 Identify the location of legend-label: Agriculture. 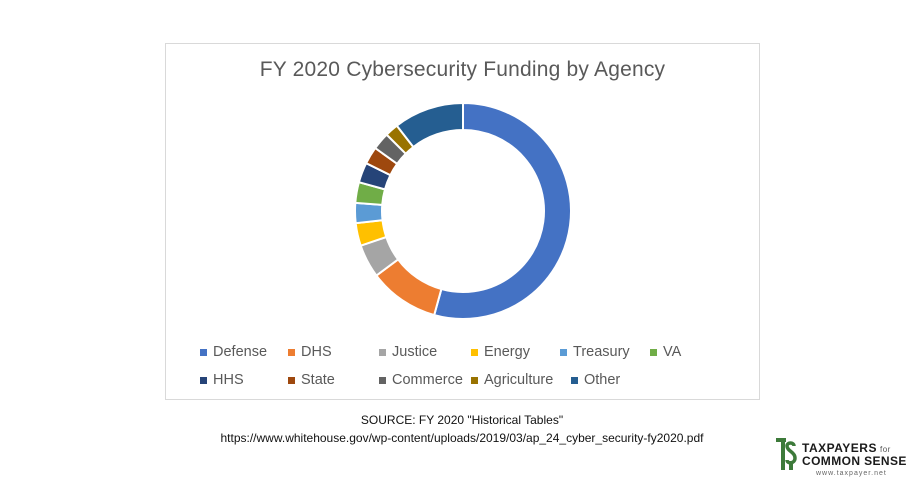
(519, 380).